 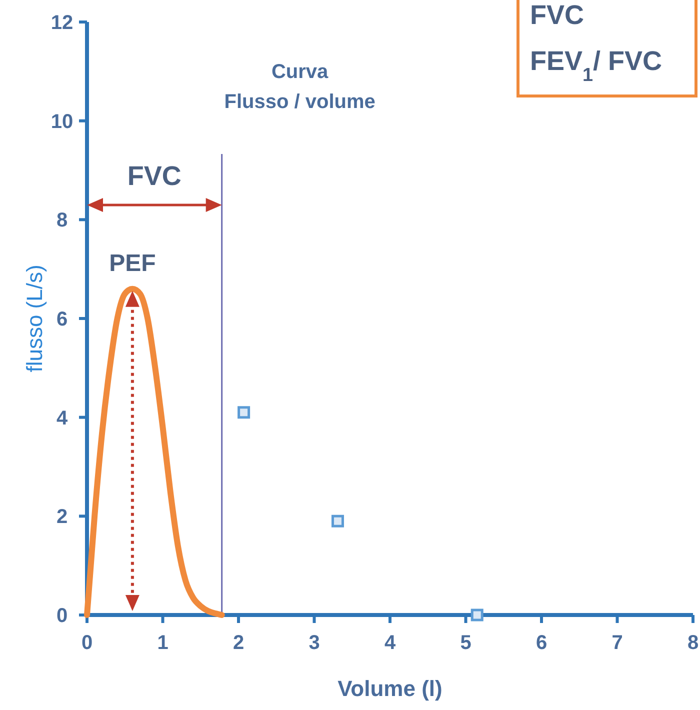 What do you see at coordinates (162, 643) in the screenshot?
I see `x-tick-label: 1` at bounding box center [162, 643].